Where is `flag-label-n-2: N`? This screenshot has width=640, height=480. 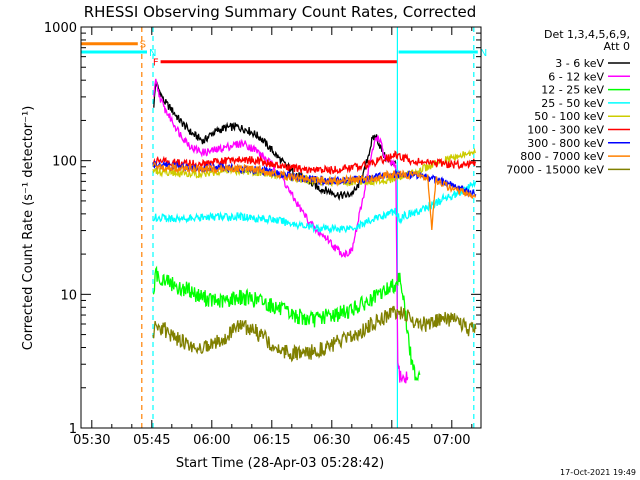 flag-label-n-2: N is located at coordinates (483, 53).